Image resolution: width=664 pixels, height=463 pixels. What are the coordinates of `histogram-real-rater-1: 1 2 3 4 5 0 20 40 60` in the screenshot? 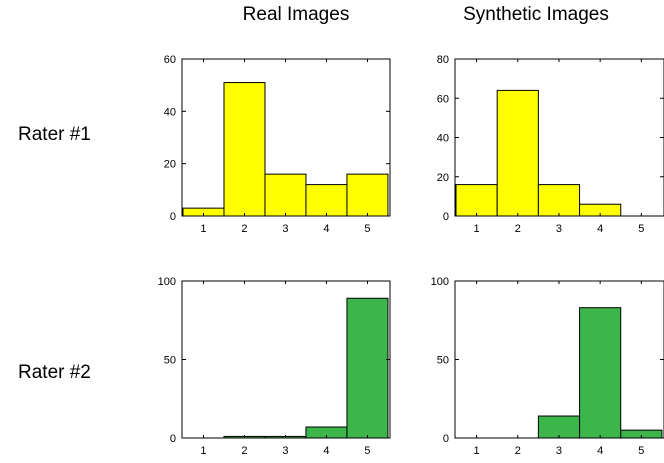 It's located at (277, 144).